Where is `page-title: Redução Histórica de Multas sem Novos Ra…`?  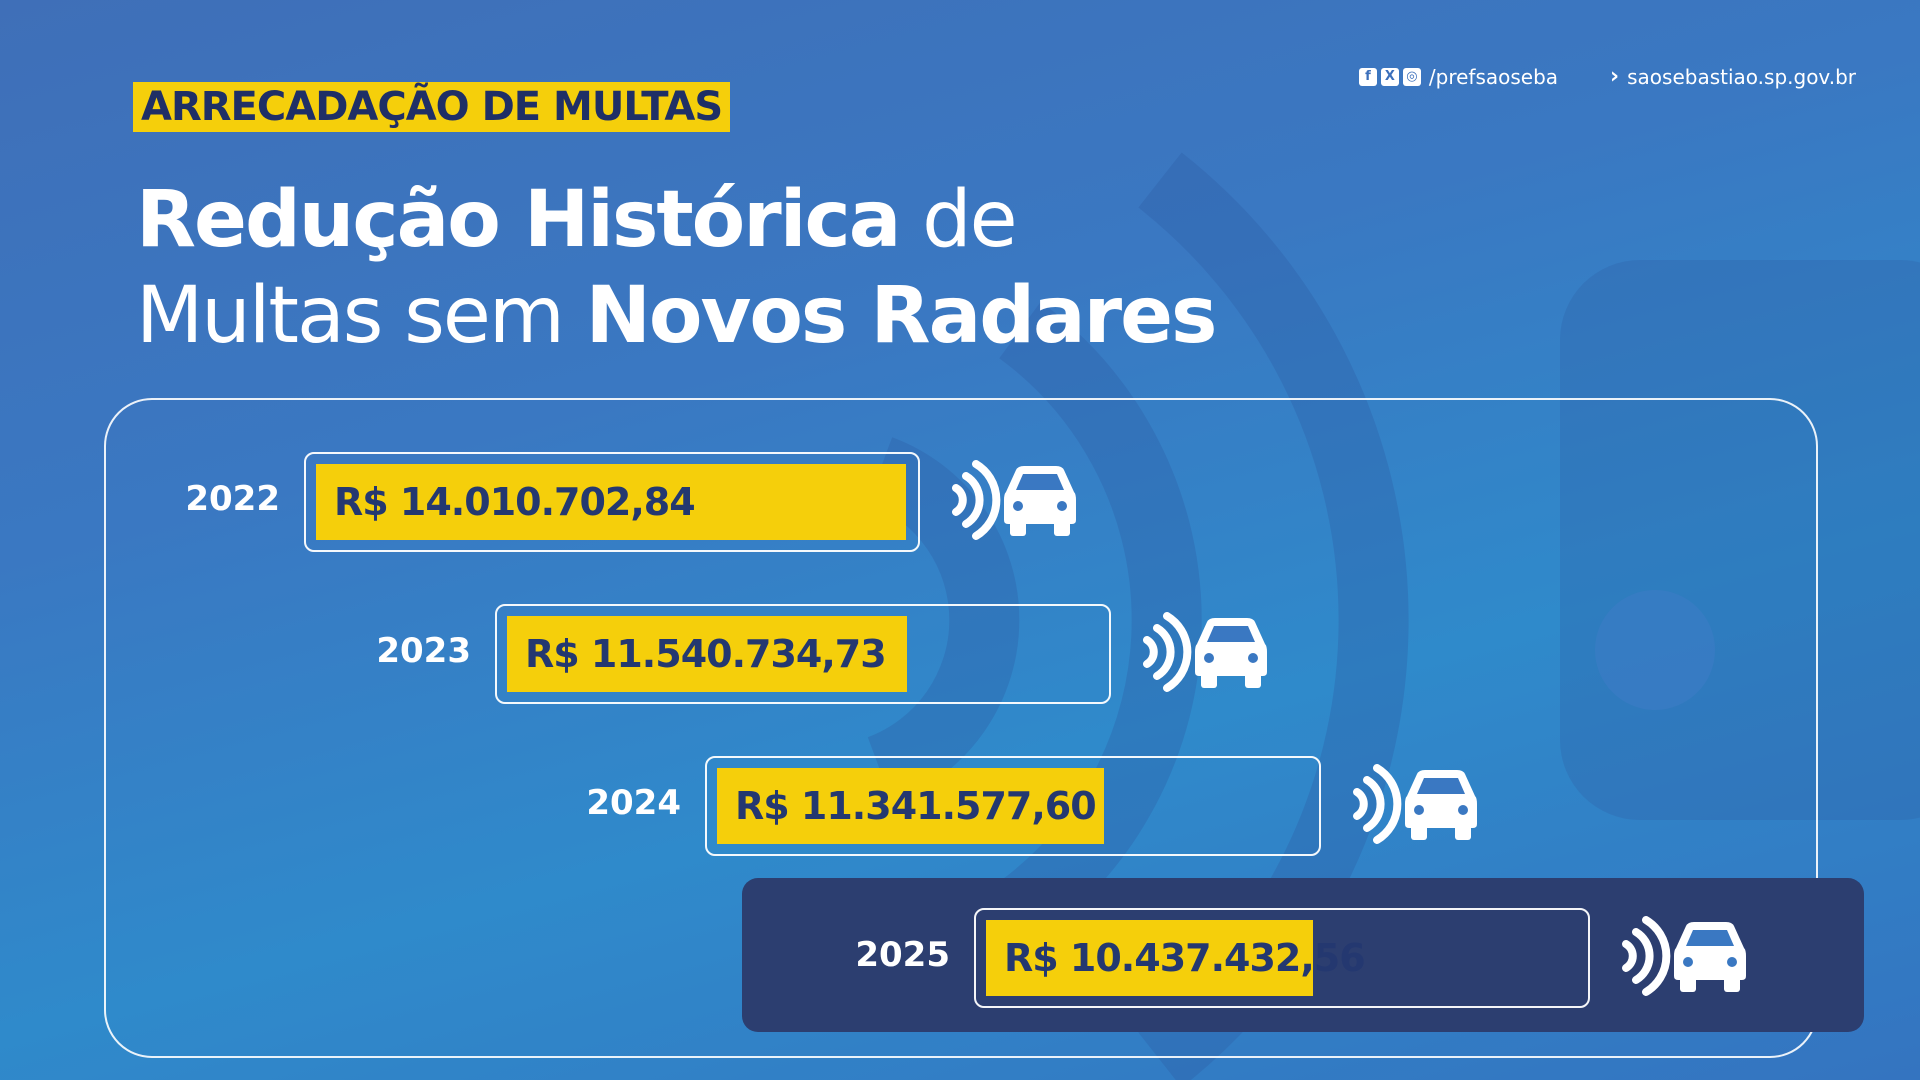 page-title: Redução Histórica de Multas sem Novos Ra… is located at coordinates (677, 268).